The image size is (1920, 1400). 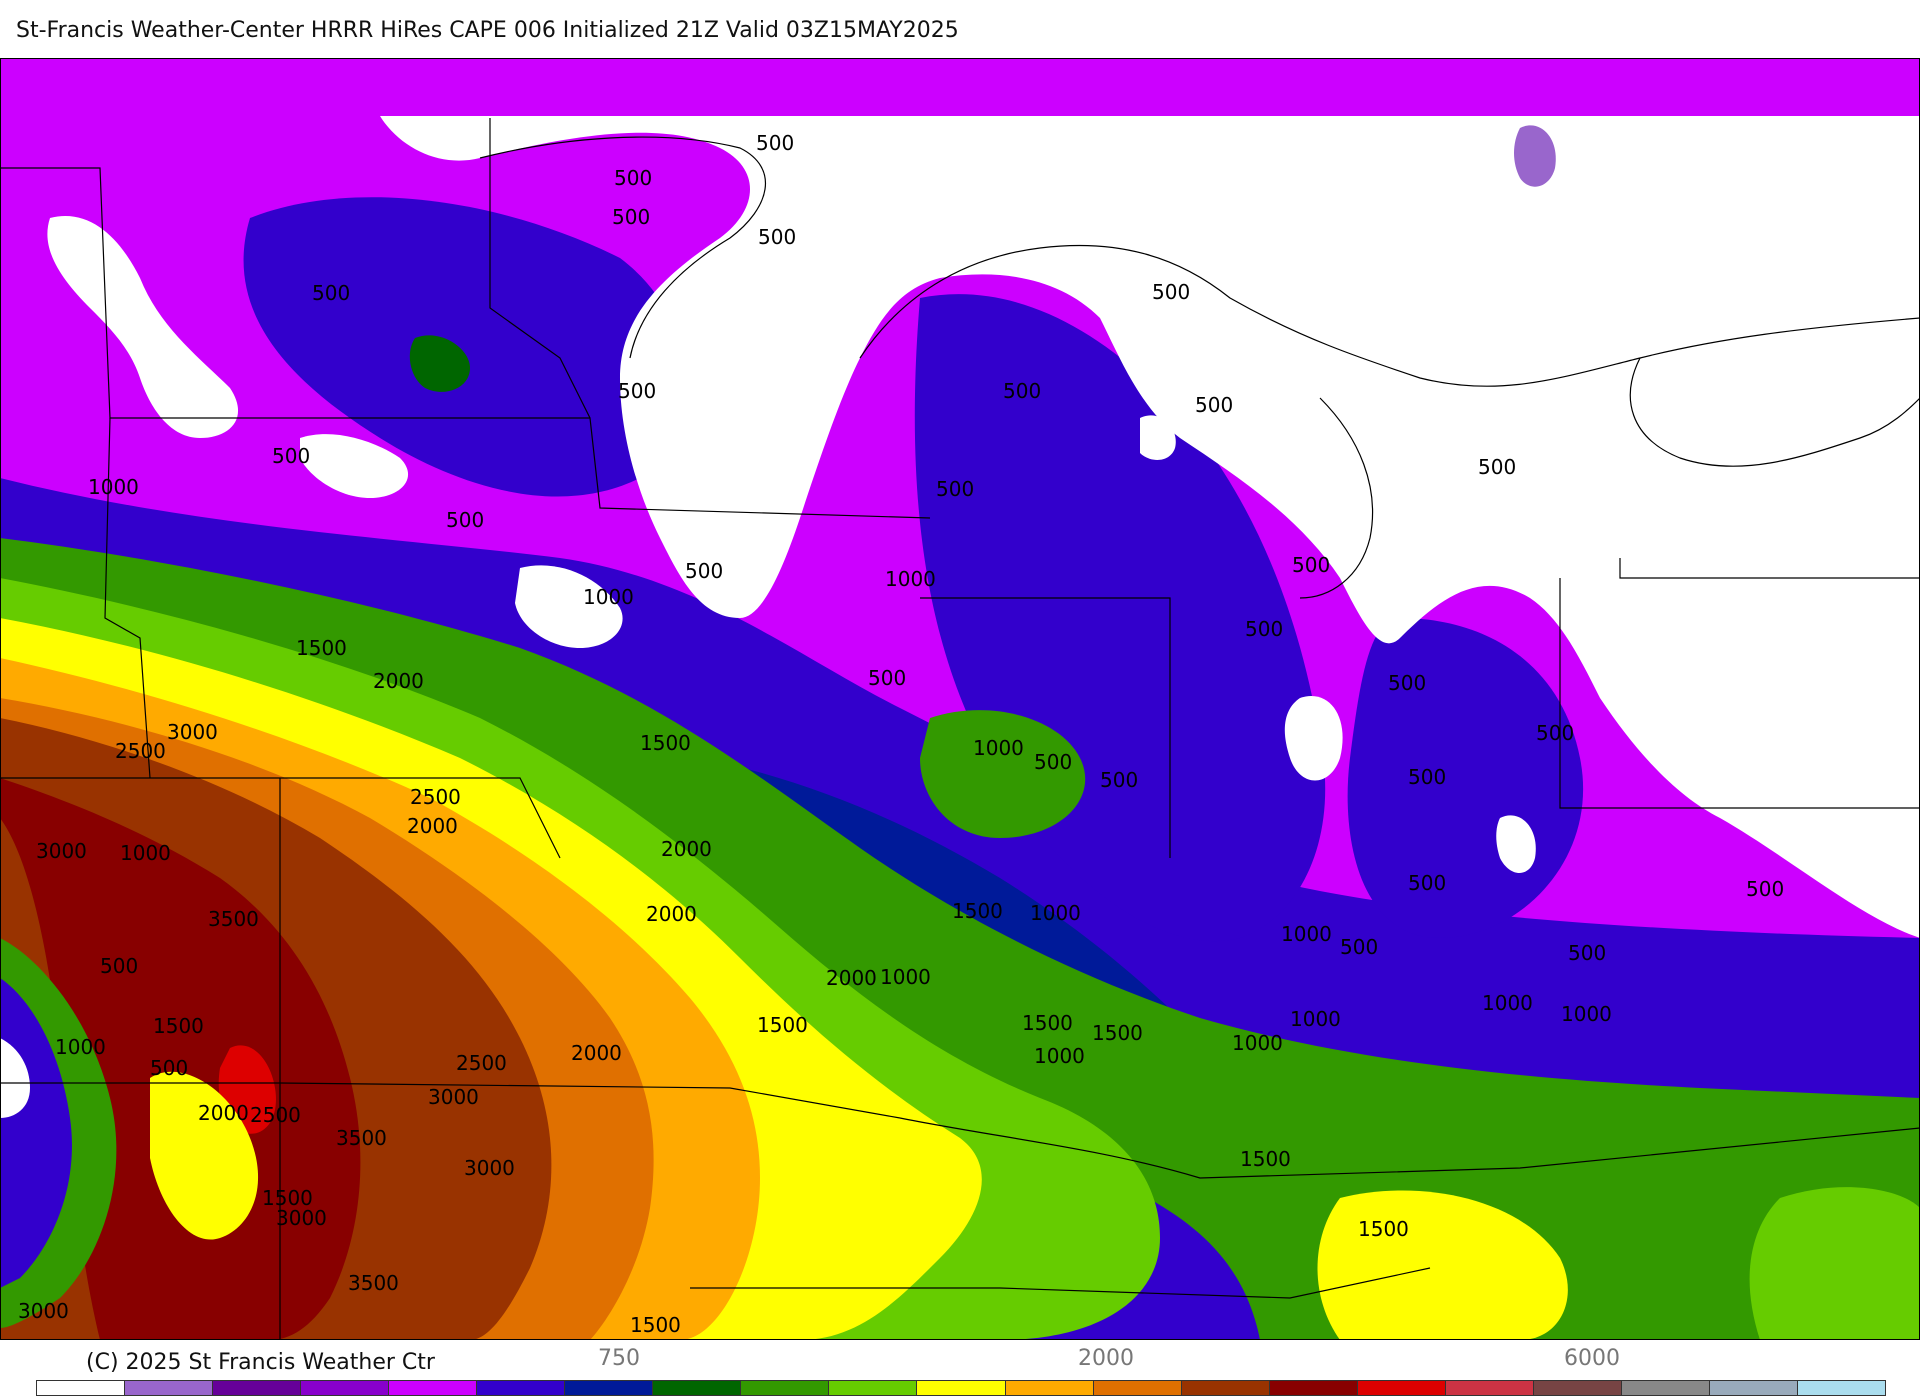 What do you see at coordinates (619, 1358) in the screenshot?
I see `colorbar-tick-label: 750` at bounding box center [619, 1358].